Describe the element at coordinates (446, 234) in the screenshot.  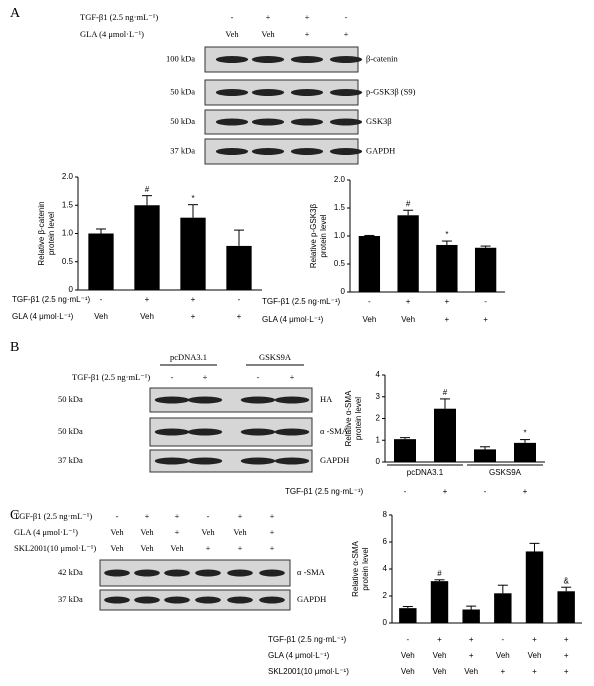
I see `significance-mark: *` at that location.